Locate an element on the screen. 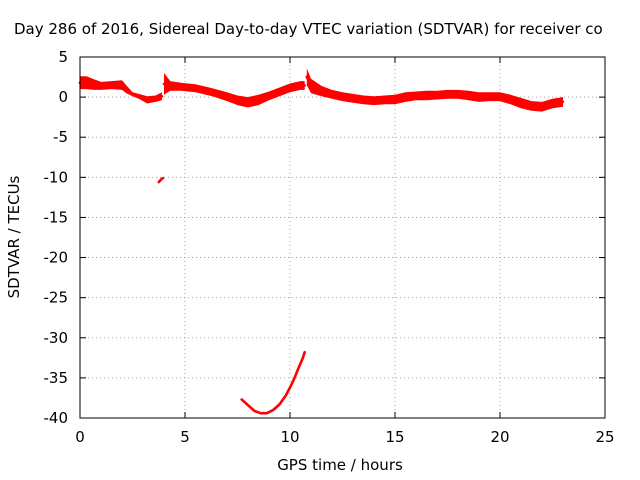 The height and width of the screenshot is (480, 640). series-2-band is located at coordinates (234, 90).